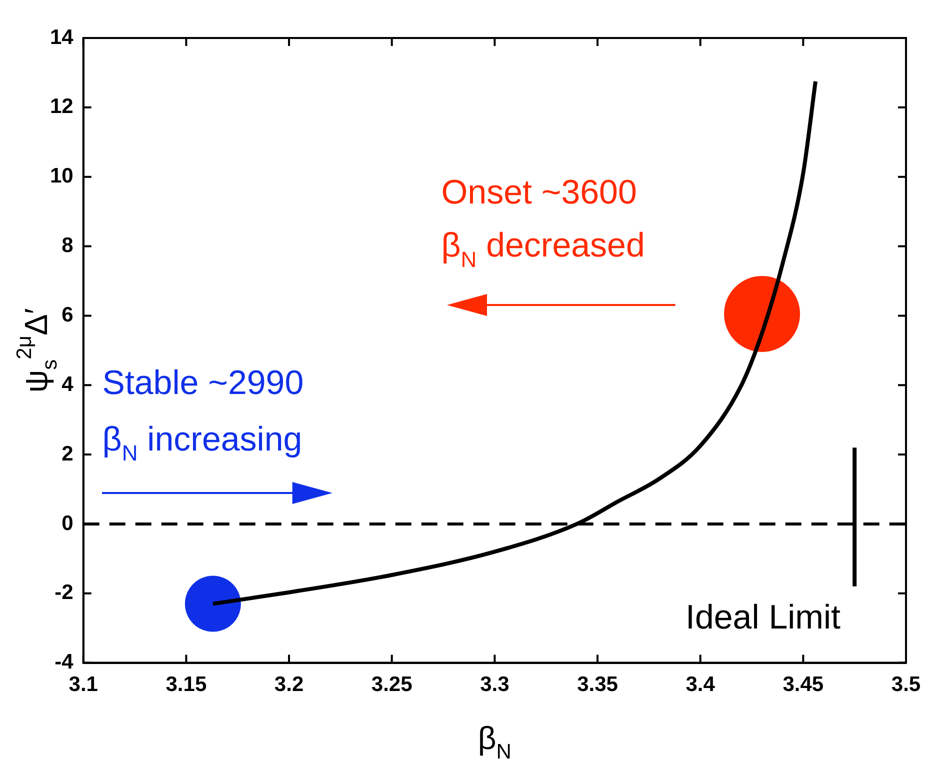  I want to click on x-tick-label: 3.25, so click(392, 684).